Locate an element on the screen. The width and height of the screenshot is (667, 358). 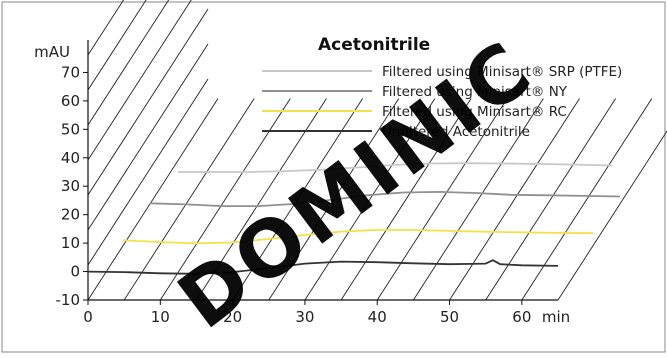
y-tick-label: 70 is located at coordinates (70, 72).